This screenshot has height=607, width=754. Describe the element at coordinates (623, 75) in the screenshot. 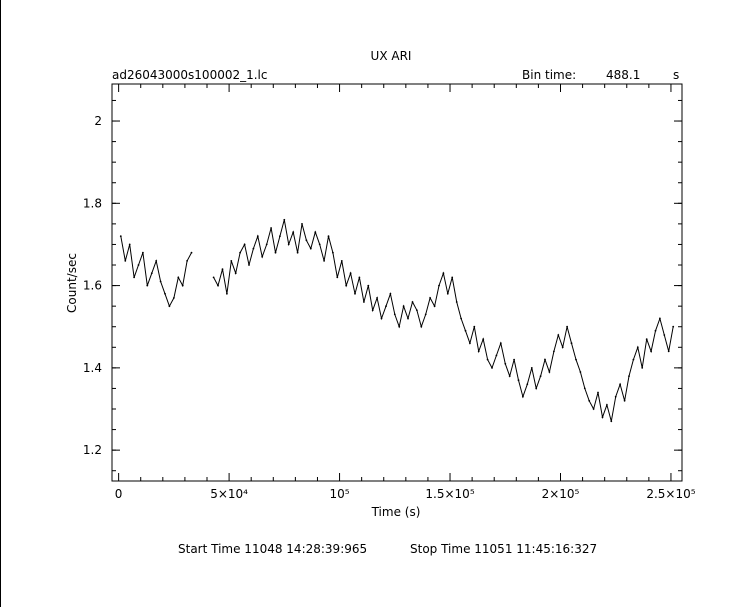

I see `bin-time-value: 488.1` at that location.